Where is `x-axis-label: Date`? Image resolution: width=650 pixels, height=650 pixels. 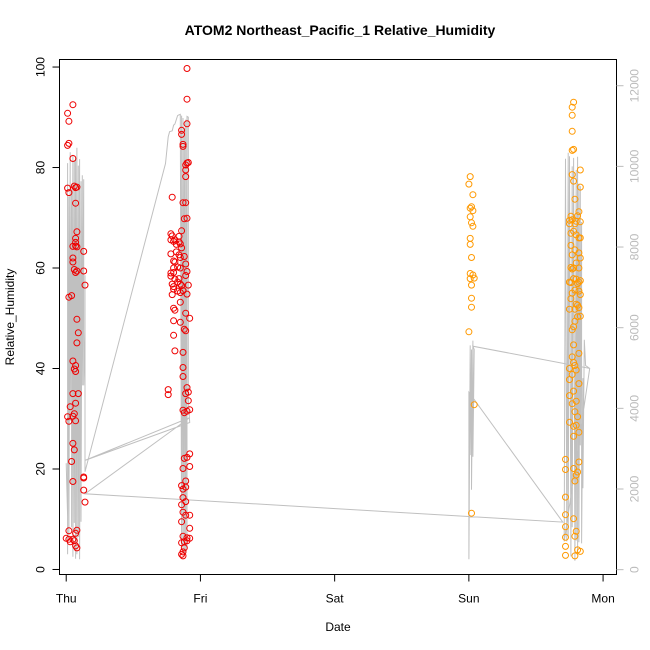 x-axis-label: Date is located at coordinates (338, 627).